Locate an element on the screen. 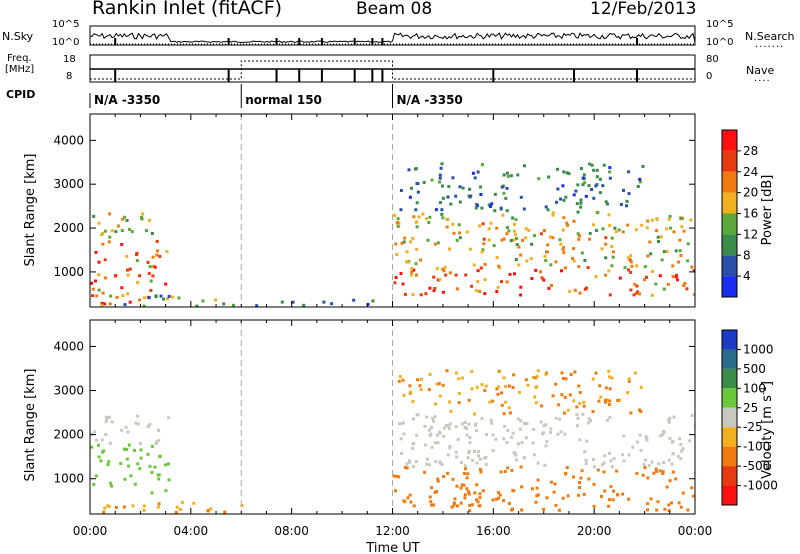 The image size is (800, 554). date-title: 12/Feb/2013 is located at coordinates (643, 9).